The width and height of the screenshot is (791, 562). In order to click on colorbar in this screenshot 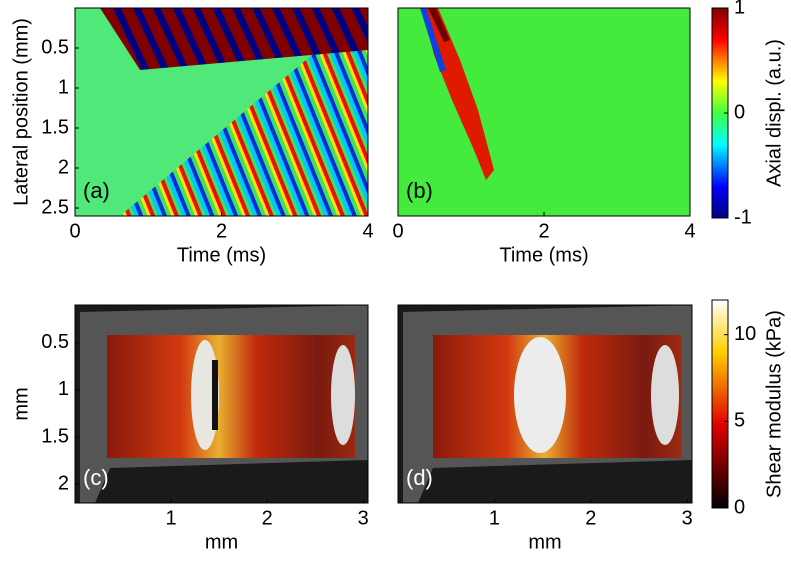, I will do `click(720, 404)`.